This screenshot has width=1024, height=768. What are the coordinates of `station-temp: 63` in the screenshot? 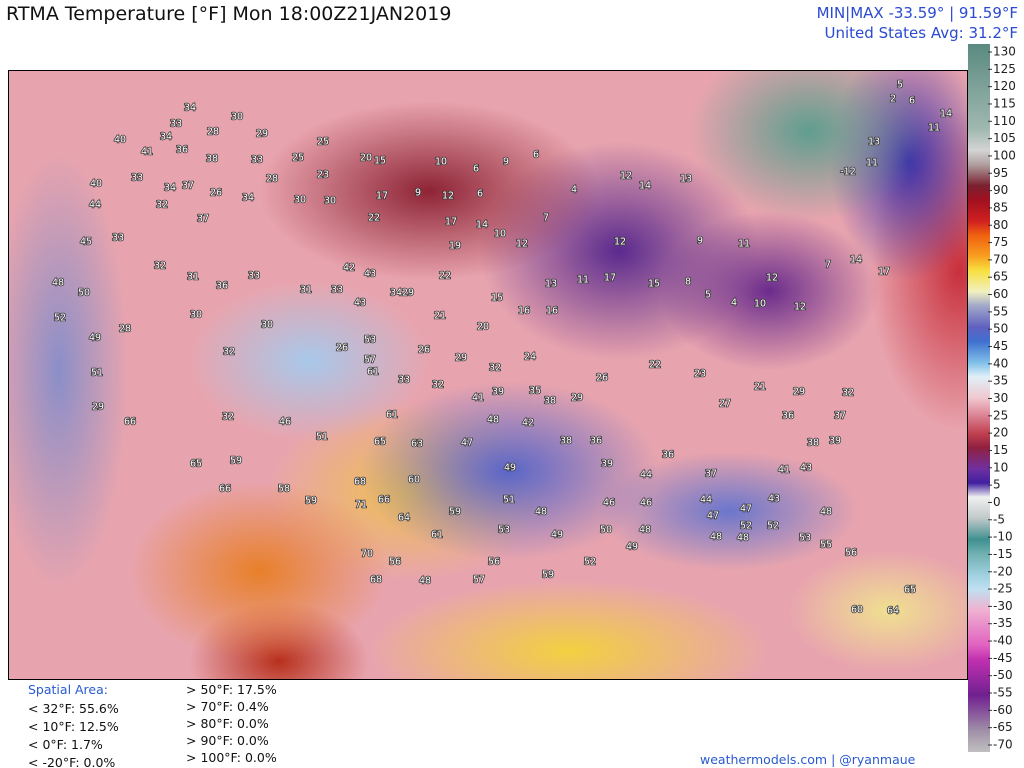 It's located at (417, 444).